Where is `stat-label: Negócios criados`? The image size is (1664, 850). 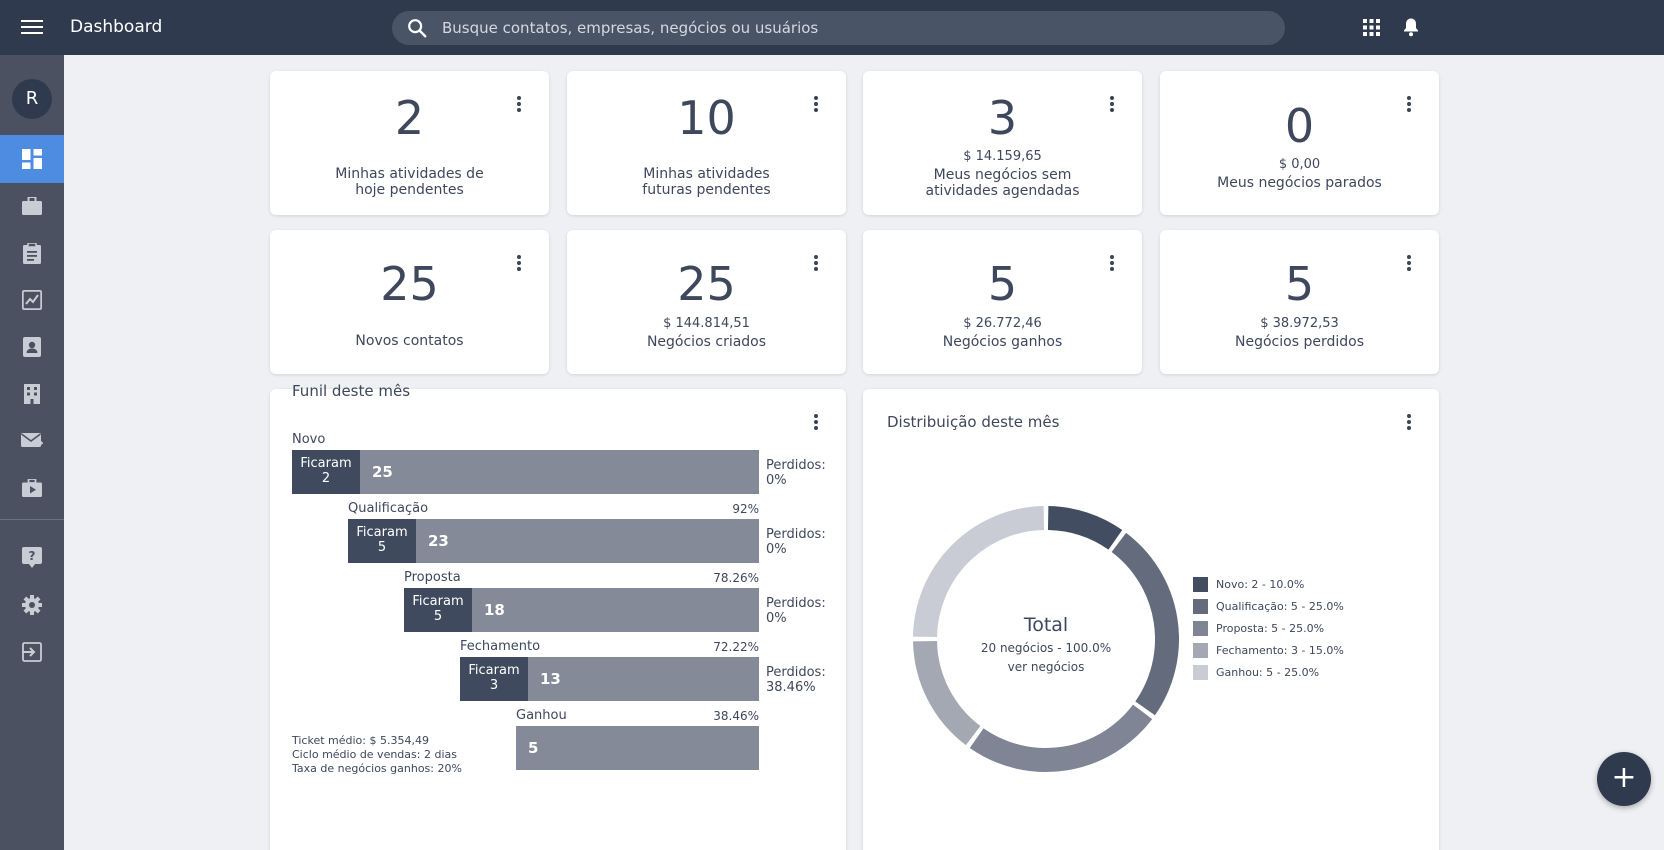
stat-label: Negócios criados is located at coordinates (706, 342).